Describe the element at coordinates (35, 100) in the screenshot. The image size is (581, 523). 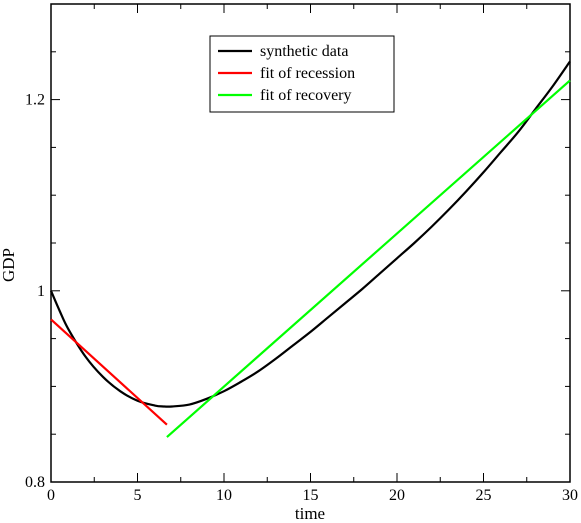
I see `y-tick-label: 1.2` at that location.